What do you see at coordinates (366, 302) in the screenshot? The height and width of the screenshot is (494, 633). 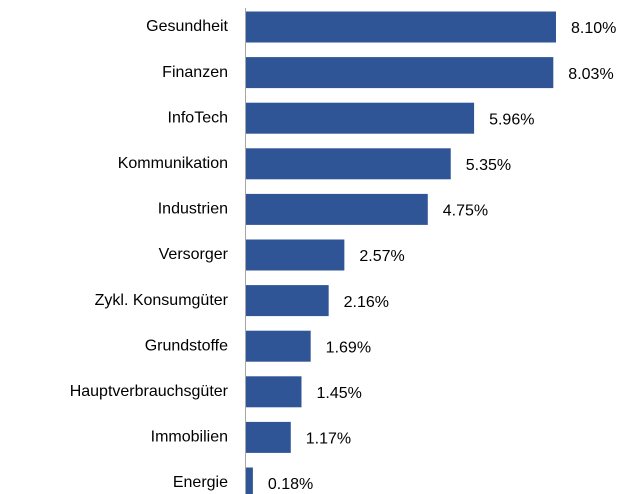 I see `value-label: 2.16%` at bounding box center [366, 302].